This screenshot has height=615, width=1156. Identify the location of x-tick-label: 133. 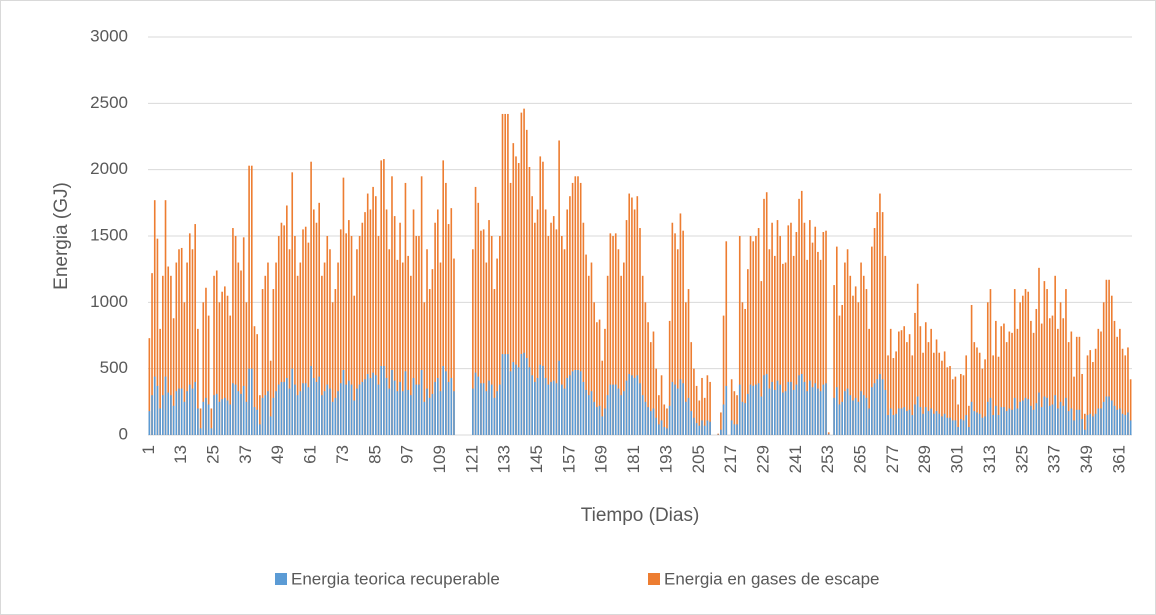
(504, 459).